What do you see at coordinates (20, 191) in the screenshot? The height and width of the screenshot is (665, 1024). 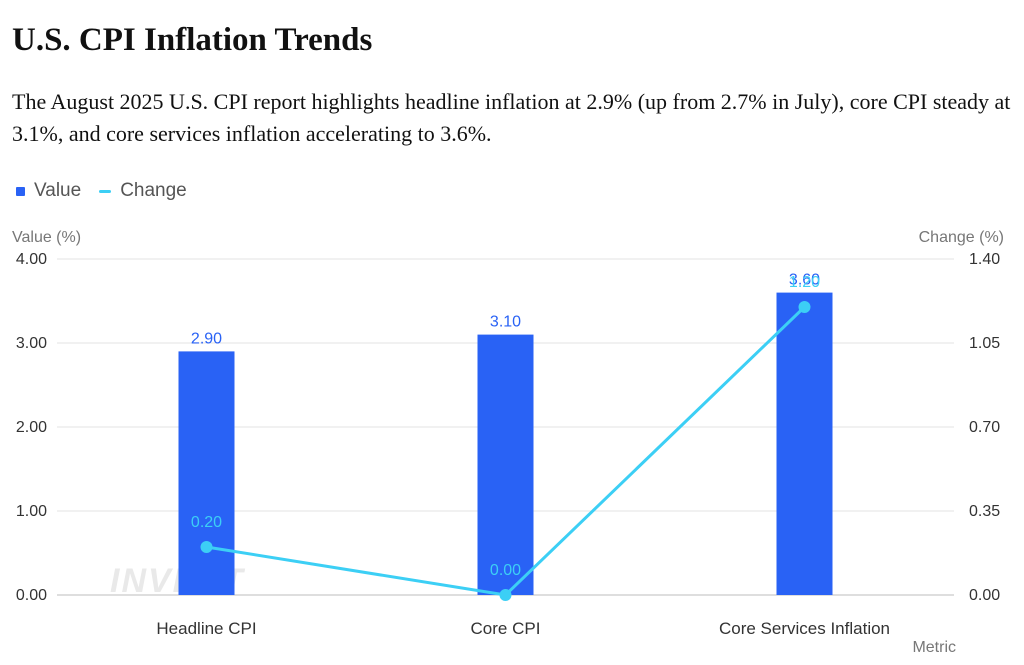 I see `legend-bar-swatch` at bounding box center [20, 191].